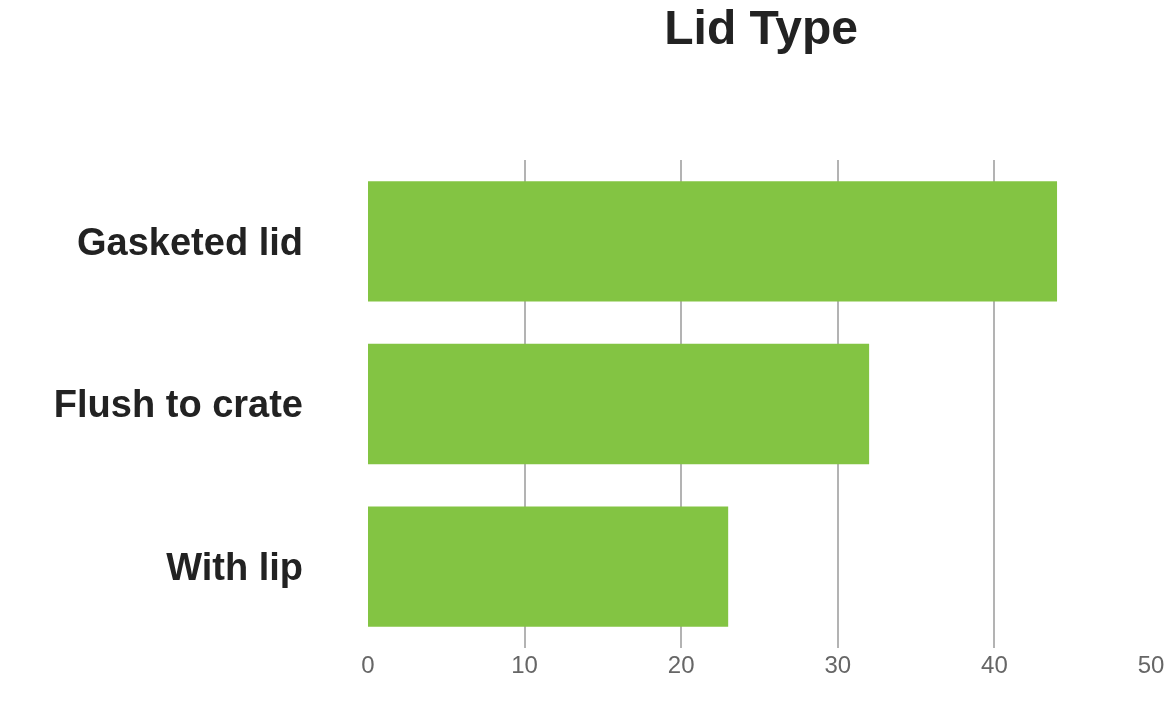 The image size is (1171, 719). I want to click on chart-title: Lid Type, so click(761, 28).